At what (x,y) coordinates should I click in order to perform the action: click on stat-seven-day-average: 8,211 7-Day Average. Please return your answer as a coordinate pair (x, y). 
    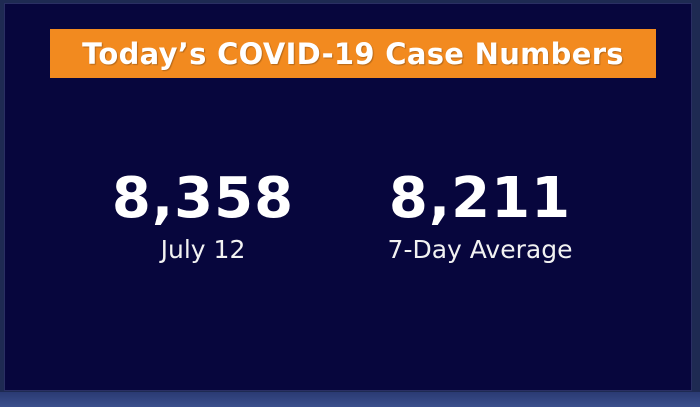
    Looking at the image, I should click on (480, 215).